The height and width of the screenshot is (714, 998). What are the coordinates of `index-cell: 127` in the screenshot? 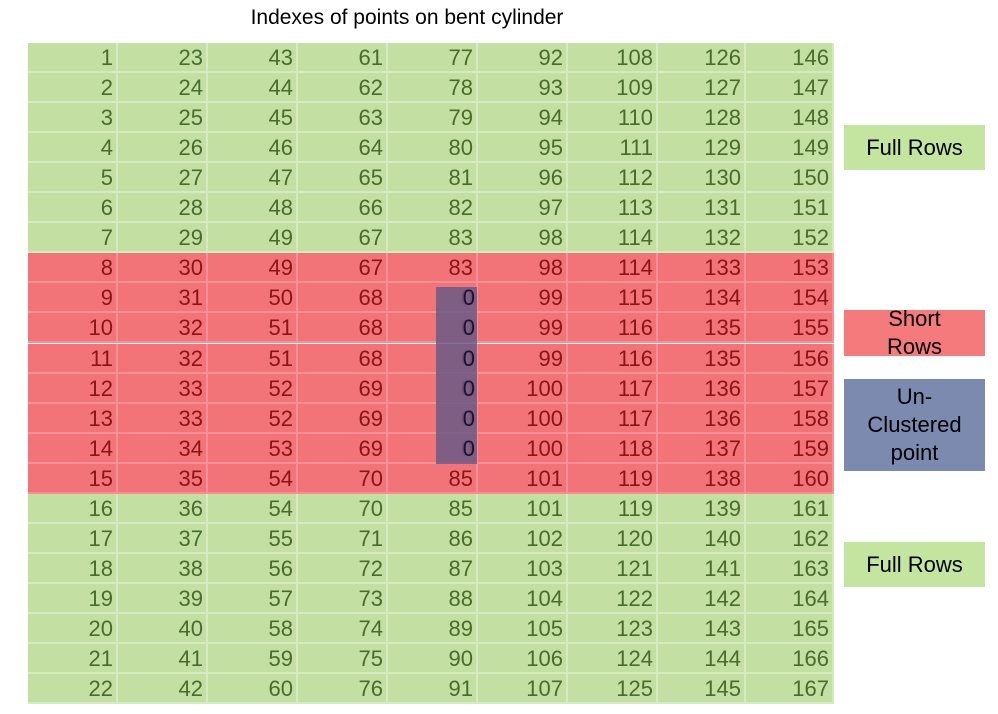 It's located at (702, 88).